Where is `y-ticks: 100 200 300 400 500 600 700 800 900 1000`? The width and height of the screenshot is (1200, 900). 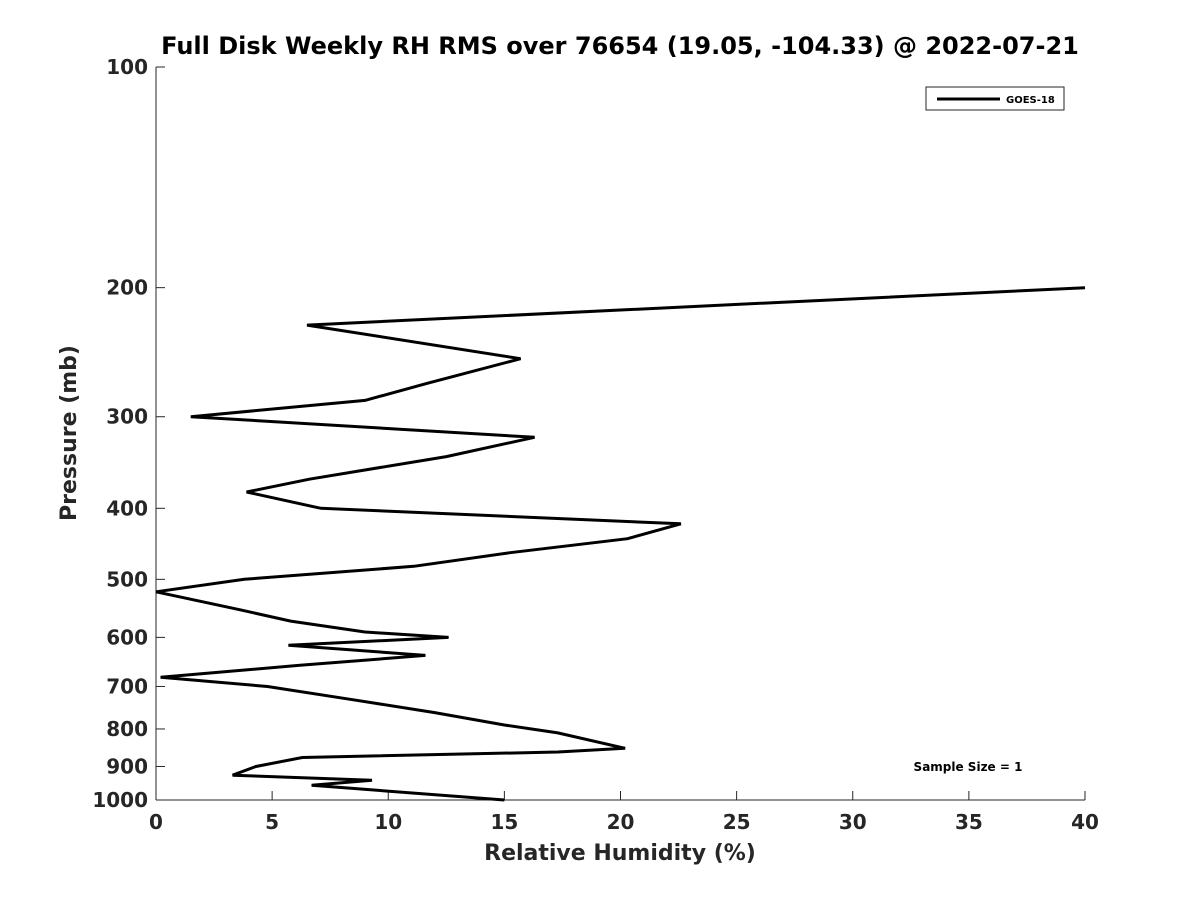 y-ticks: 100 200 300 400 500 600 700 800 900 1000 is located at coordinates (128, 433).